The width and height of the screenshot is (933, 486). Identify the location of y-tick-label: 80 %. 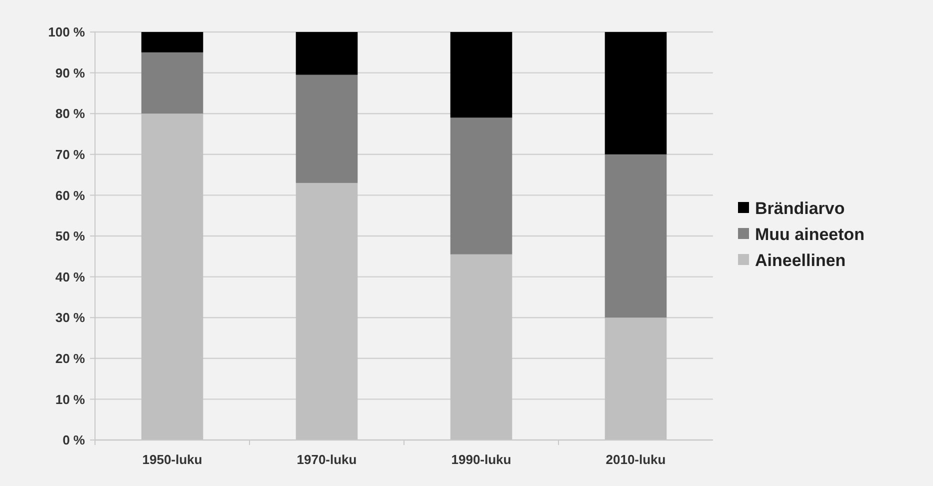
(70, 114).